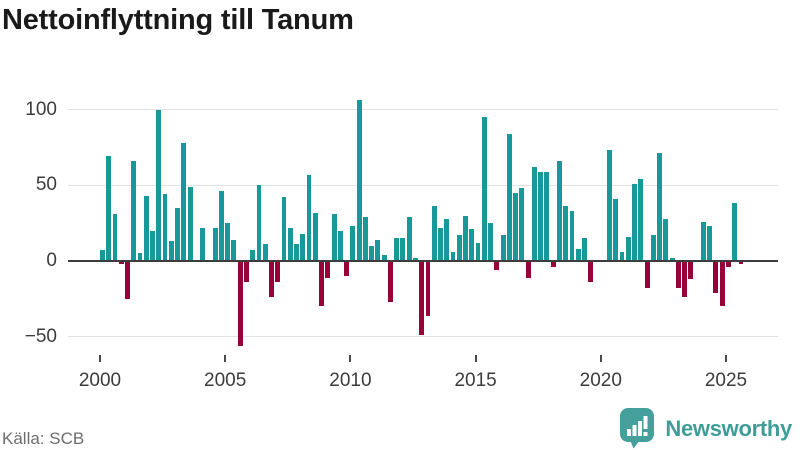 The height and width of the screenshot is (450, 800). What do you see at coordinates (622, 256) in the screenshot?
I see `bar-2020-q4` at bounding box center [622, 256].